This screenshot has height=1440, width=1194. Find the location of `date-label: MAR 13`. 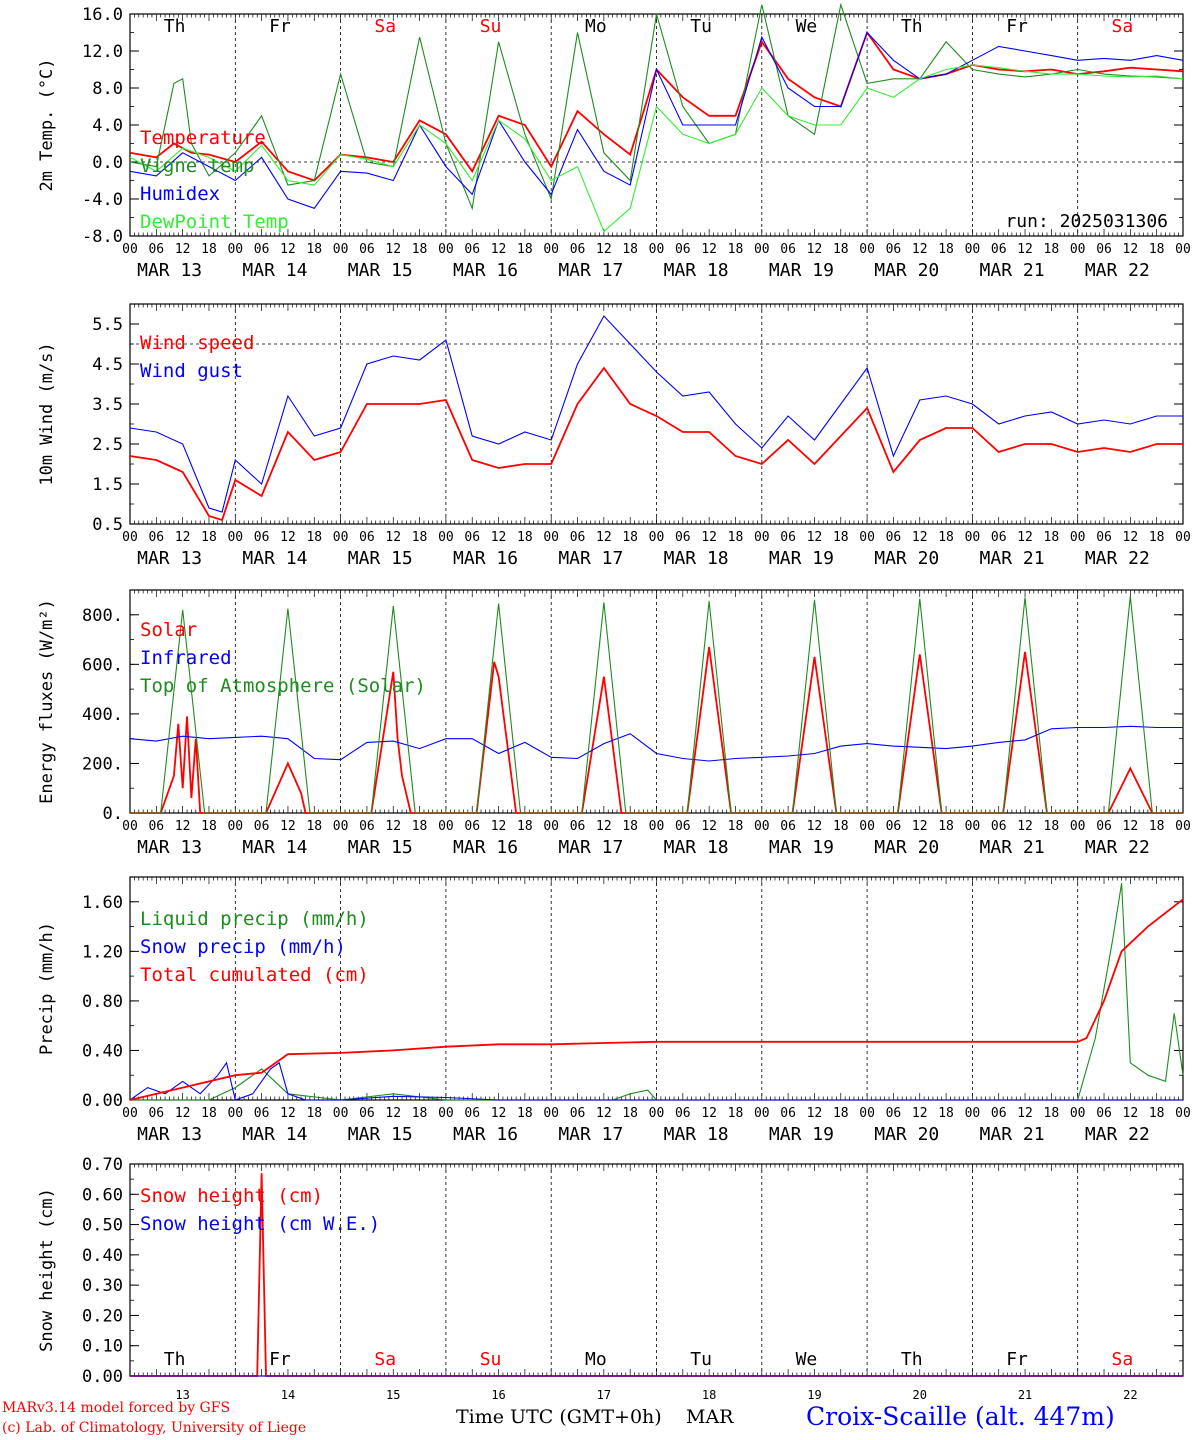

date-label: MAR 13 is located at coordinates (169, 847).